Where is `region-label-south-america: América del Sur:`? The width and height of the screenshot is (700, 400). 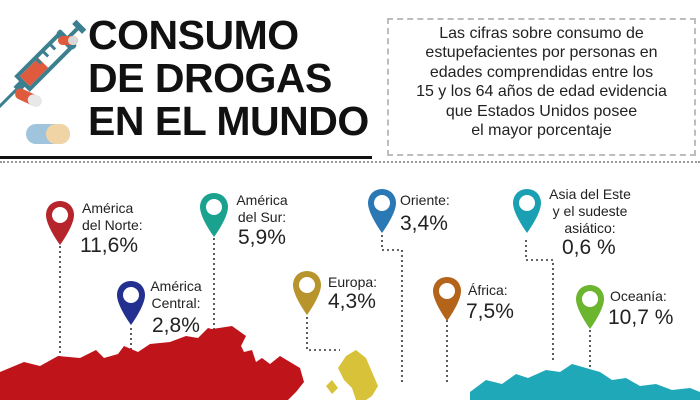
region-label-south-america: América del Sur: is located at coordinates (262, 209).